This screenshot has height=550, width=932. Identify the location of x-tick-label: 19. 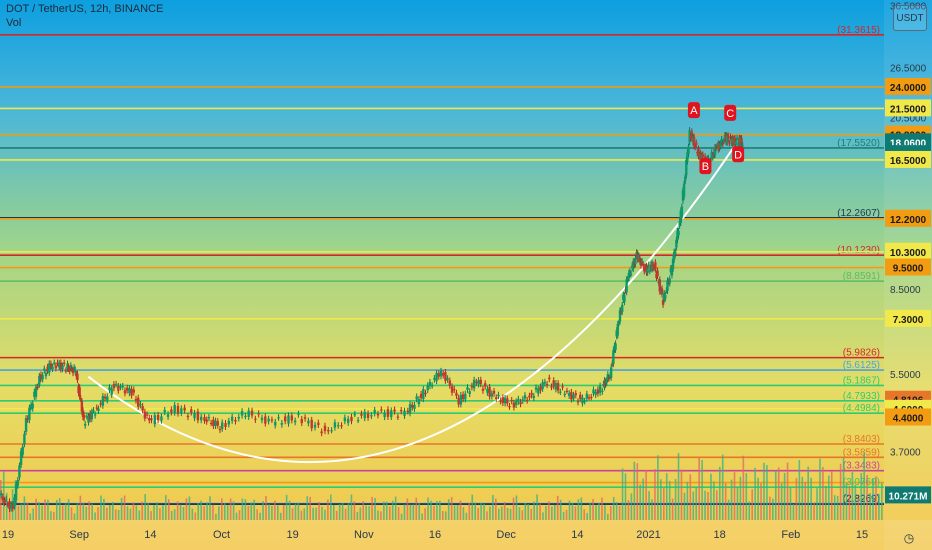
(293, 535).